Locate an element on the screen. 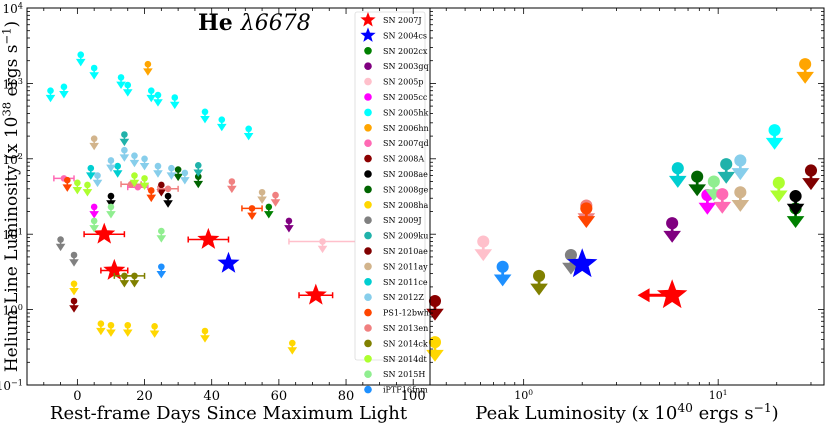 The height and width of the screenshot is (429, 830). legend-label: SN 2008ge is located at coordinates (406, 189).